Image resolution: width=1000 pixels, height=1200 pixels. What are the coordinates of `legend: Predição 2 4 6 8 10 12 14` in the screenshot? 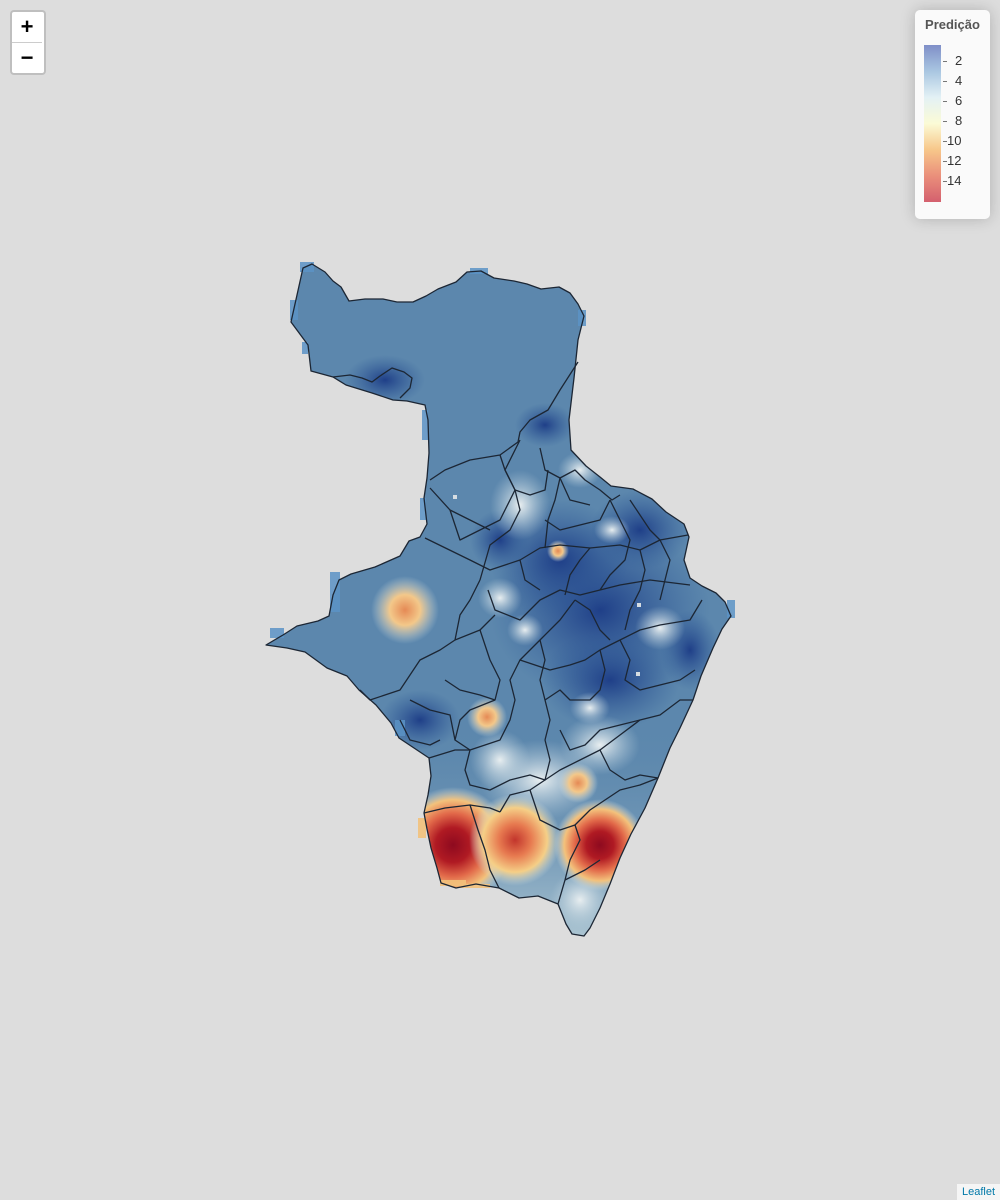 It's located at (952, 114).